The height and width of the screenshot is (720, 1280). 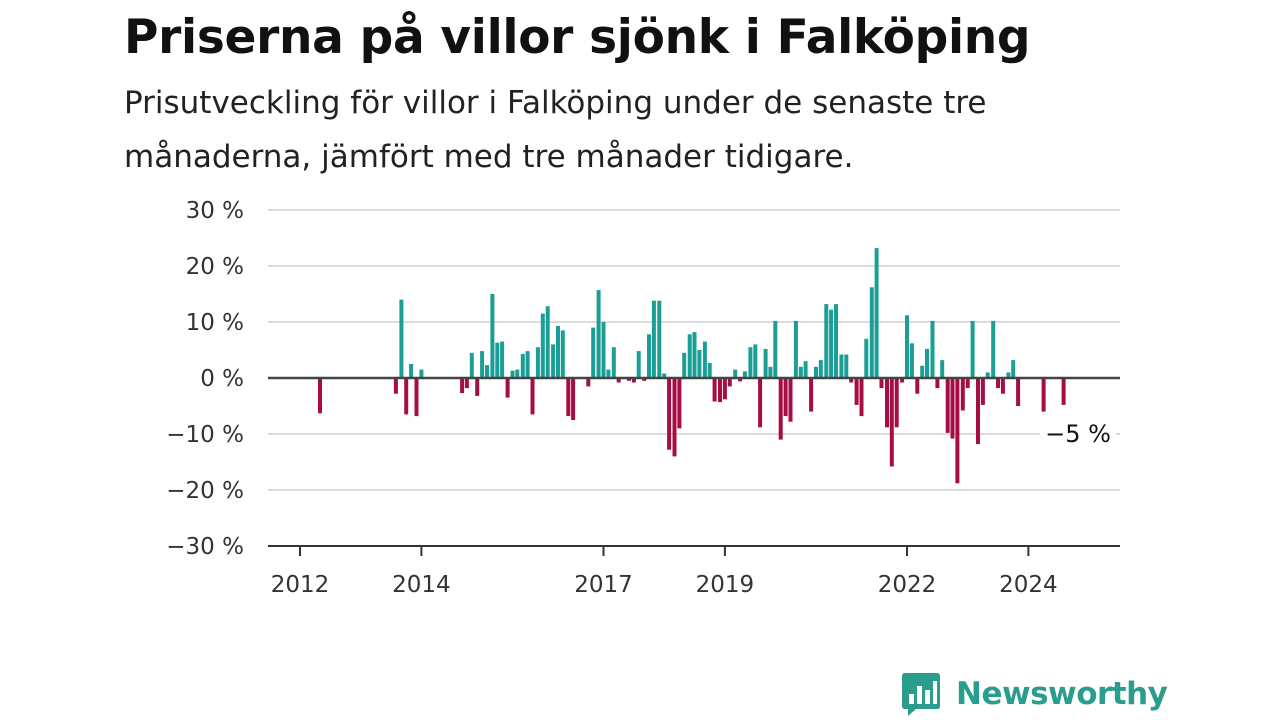 I want to click on x-tick-label-2019: 2019, so click(x=725, y=585).